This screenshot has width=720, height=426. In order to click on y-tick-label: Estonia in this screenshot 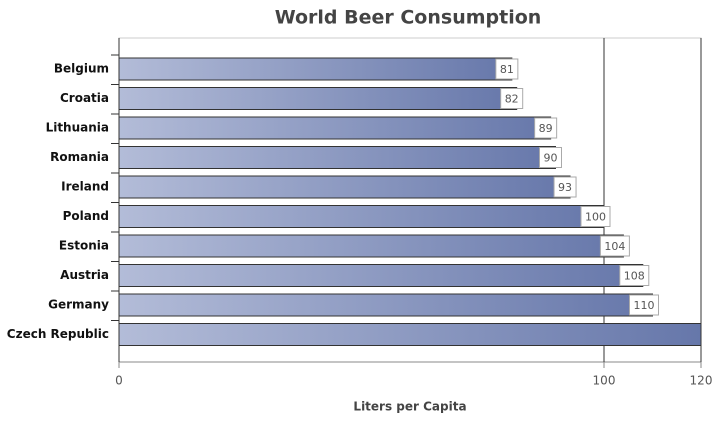, I will do `click(84, 246)`.